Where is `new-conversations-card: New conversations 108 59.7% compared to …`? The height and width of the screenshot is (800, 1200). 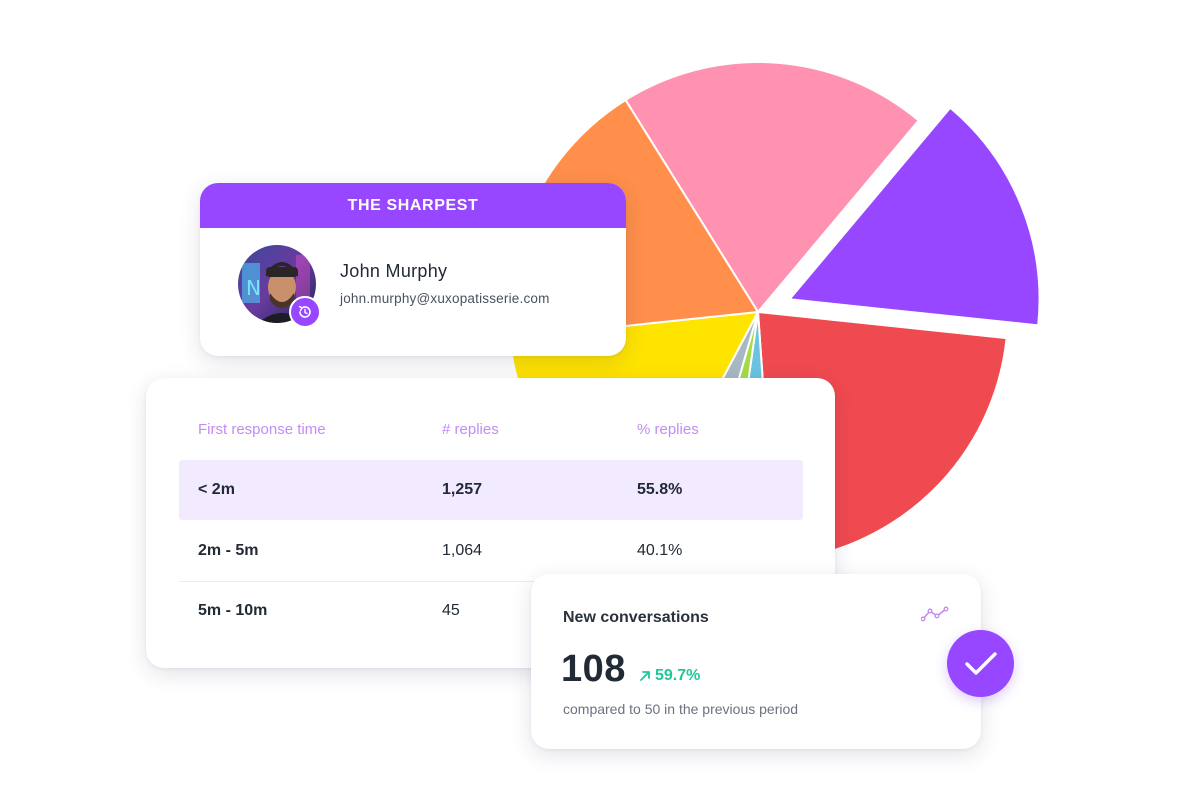
new-conversations-card: New conversations 108 59.7% compared to … is located at coordinates (756, 661).